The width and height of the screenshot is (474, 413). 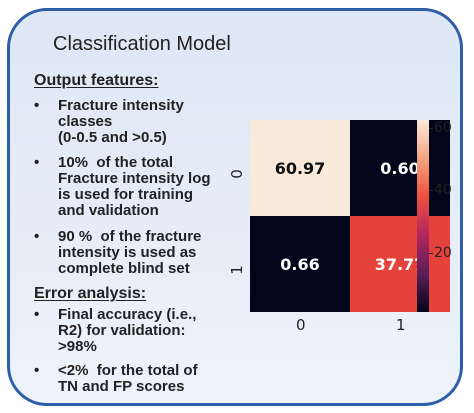 I want to click on output-features-heading: Output features:, so click(x=96, y=80).